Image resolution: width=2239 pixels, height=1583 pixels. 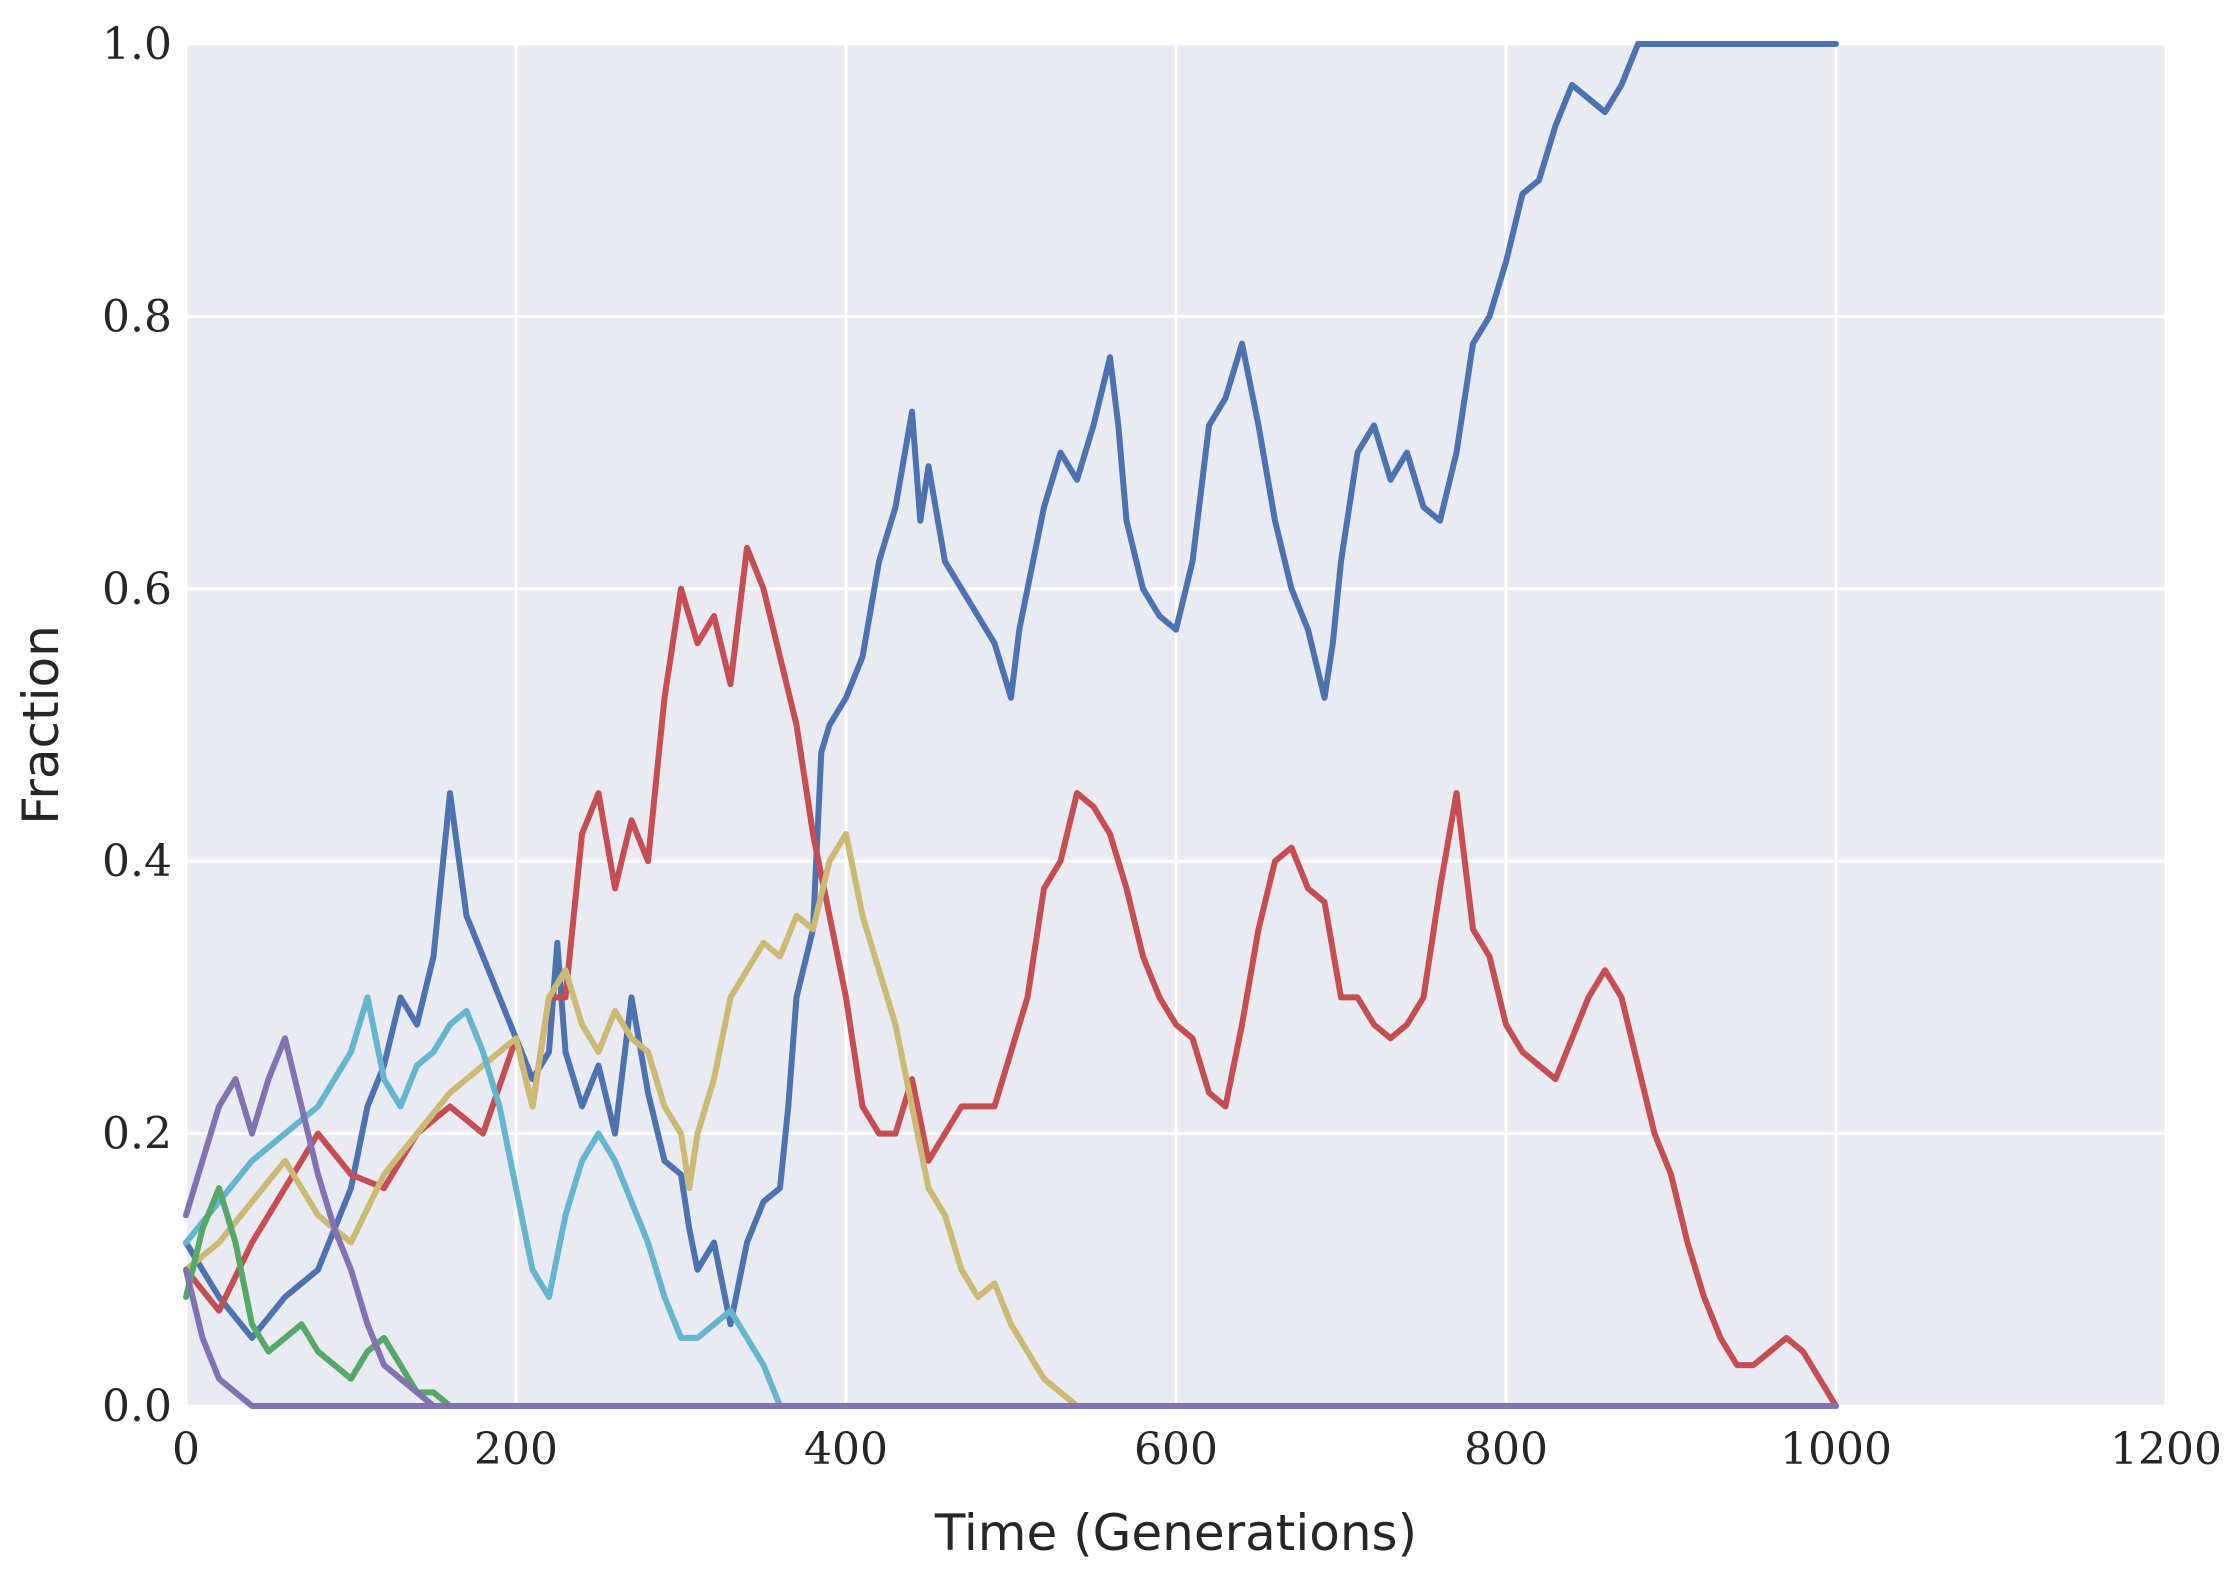 I want to click on x-tick-label: 1000, so click(x=1836, y=1449).